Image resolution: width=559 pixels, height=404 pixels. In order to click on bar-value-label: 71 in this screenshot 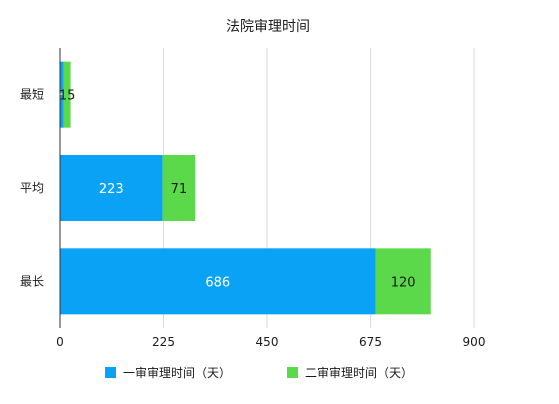, I will do `click(179, 189)`.